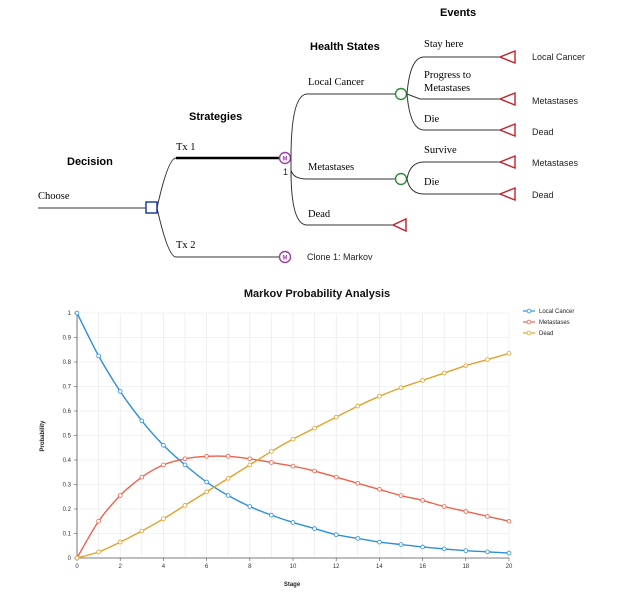 The image size is (634, 598). Describe the element at coordinates (432, 182) in the screenshot. I see `event-die2-label: Die` at that location.